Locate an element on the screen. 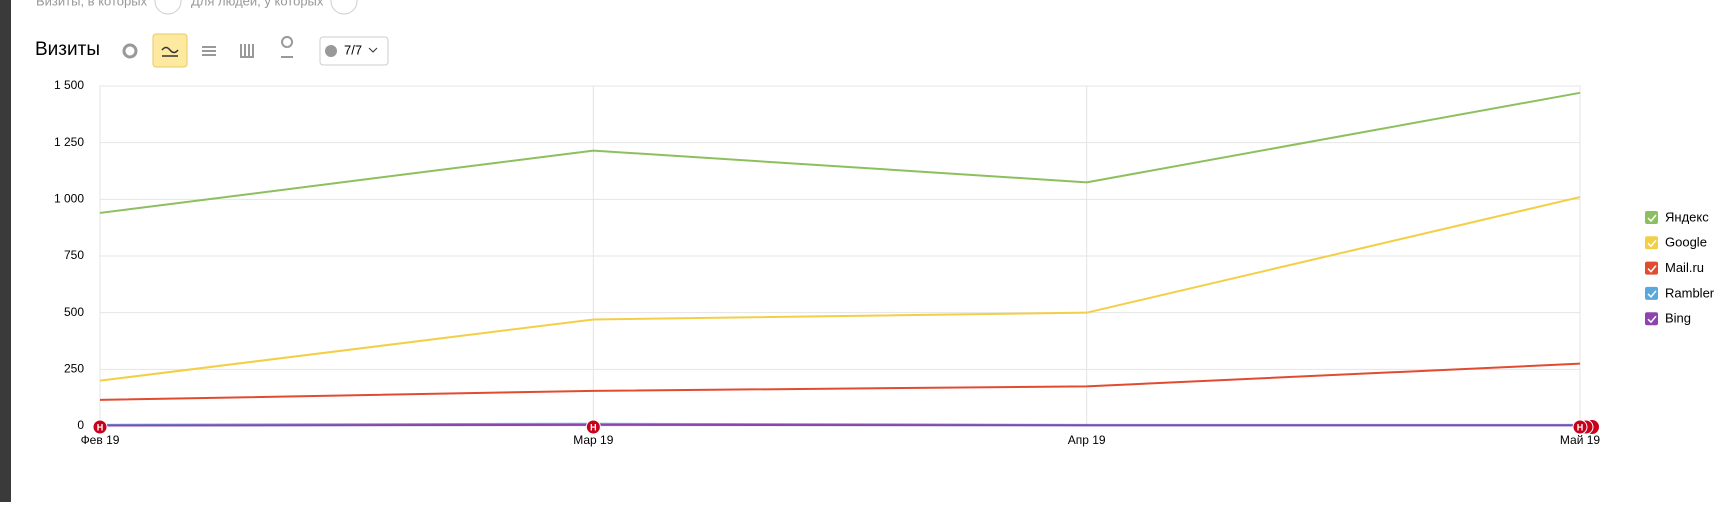 This screenshot has width=1730, height=507. y-tick-label: 750 is located at coordinates (74, 255).